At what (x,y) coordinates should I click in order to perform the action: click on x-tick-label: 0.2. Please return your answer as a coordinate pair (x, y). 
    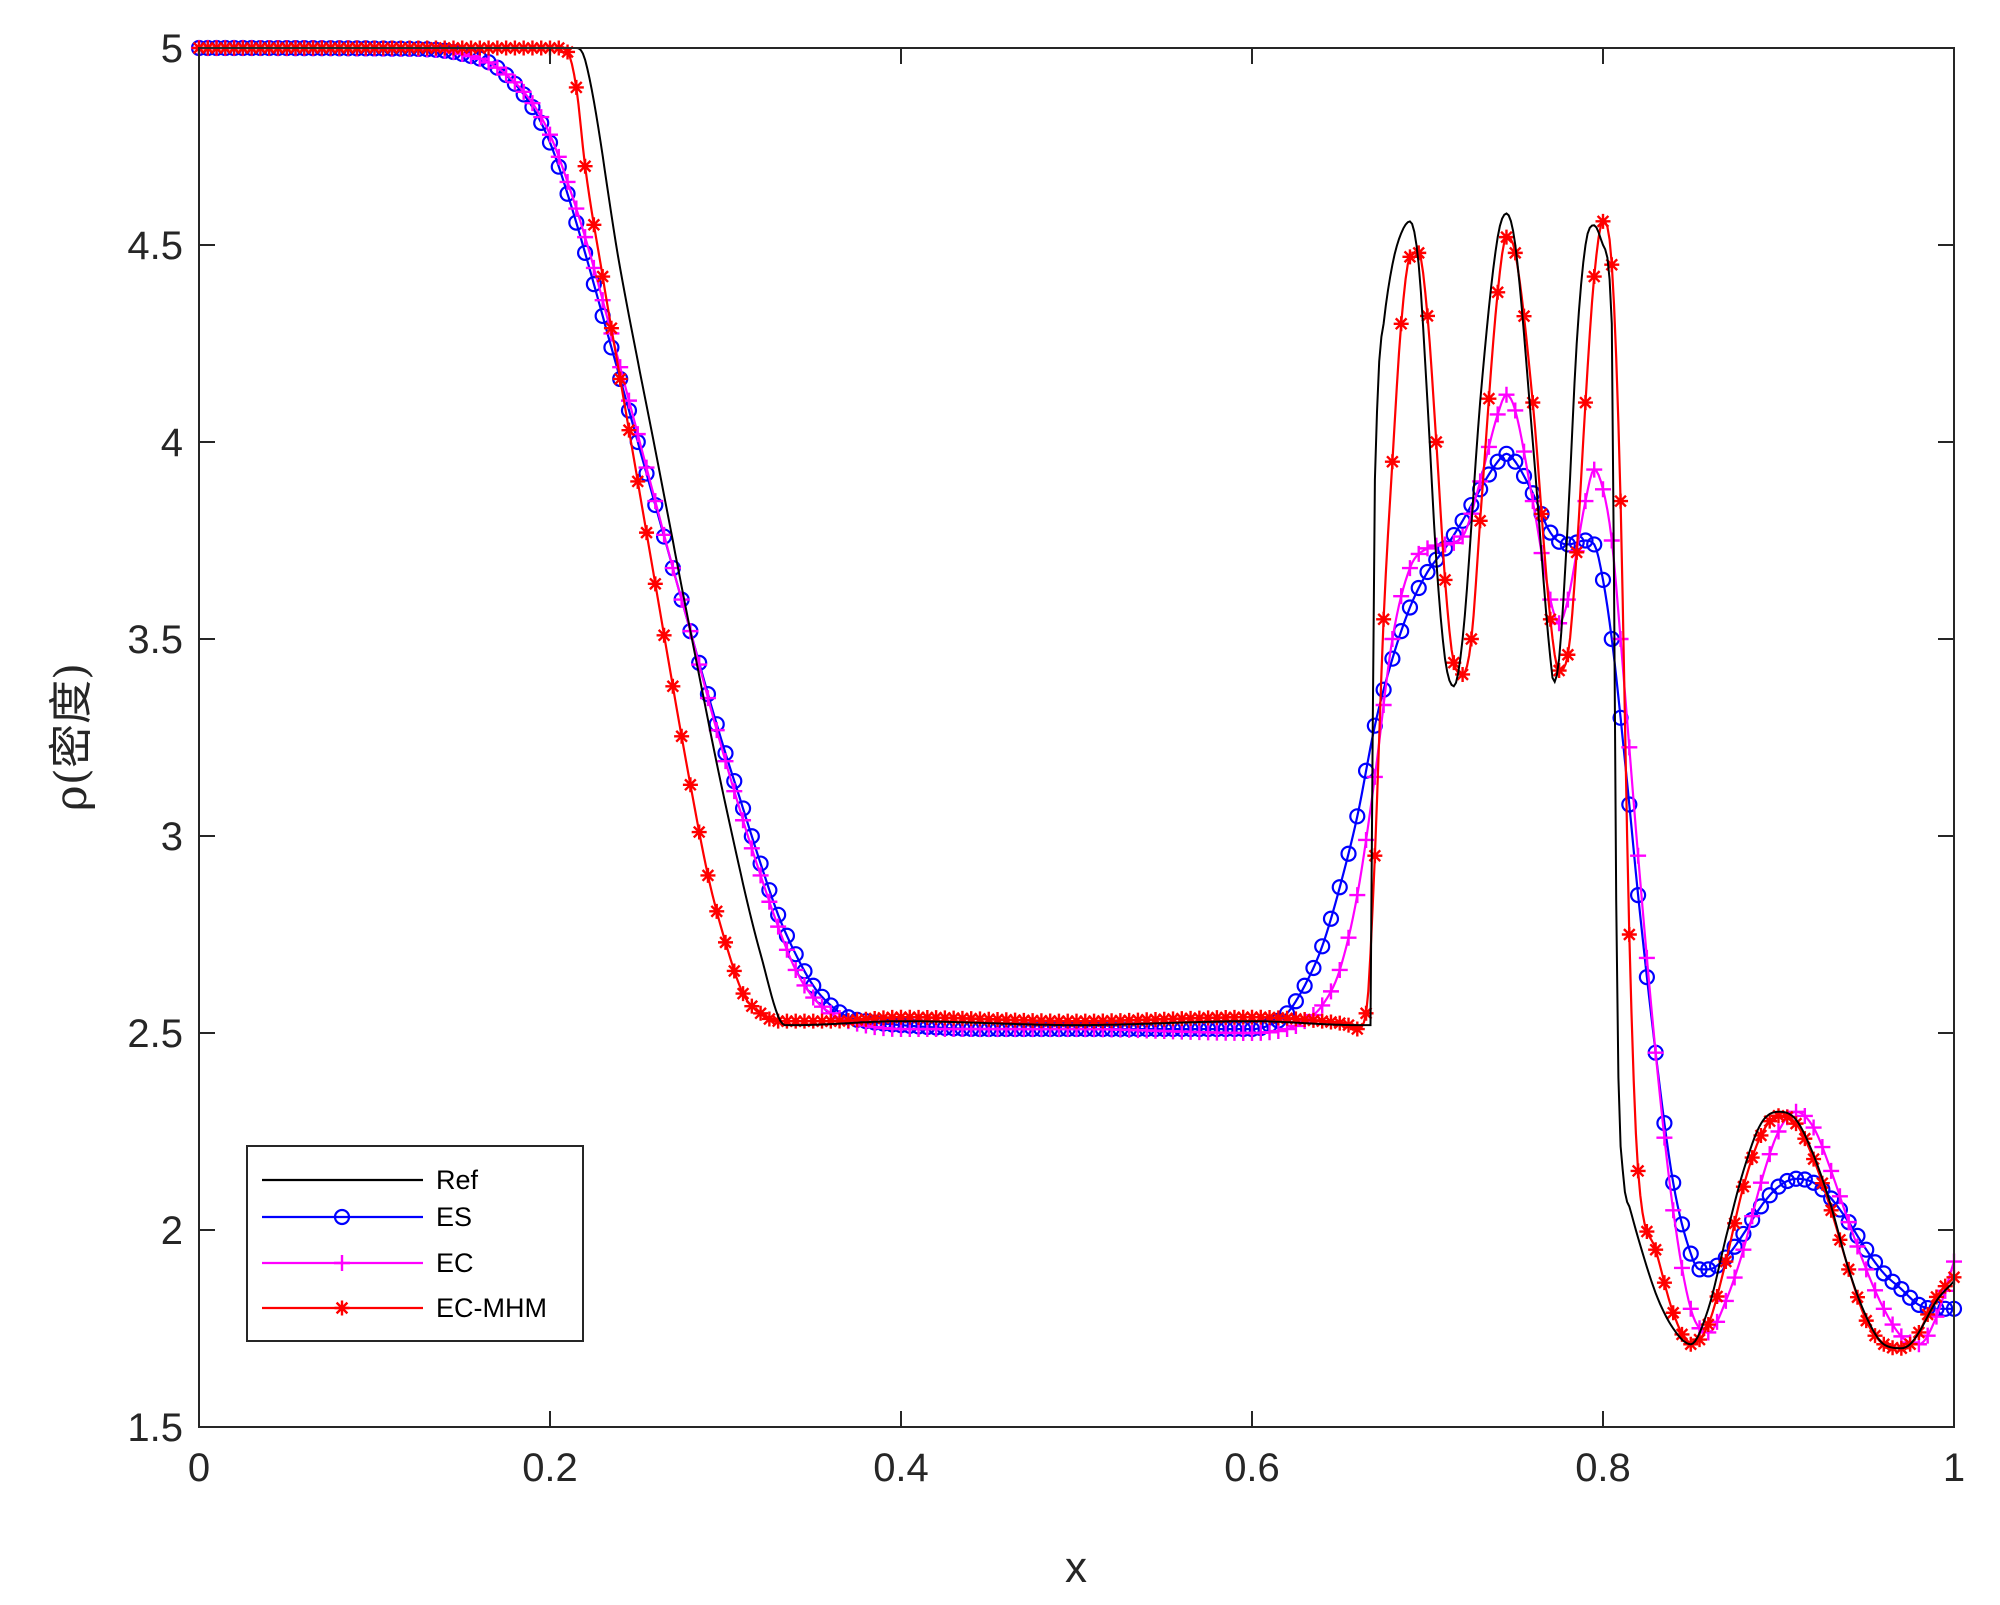
    Looking at the image, I should click on (550, 1468).